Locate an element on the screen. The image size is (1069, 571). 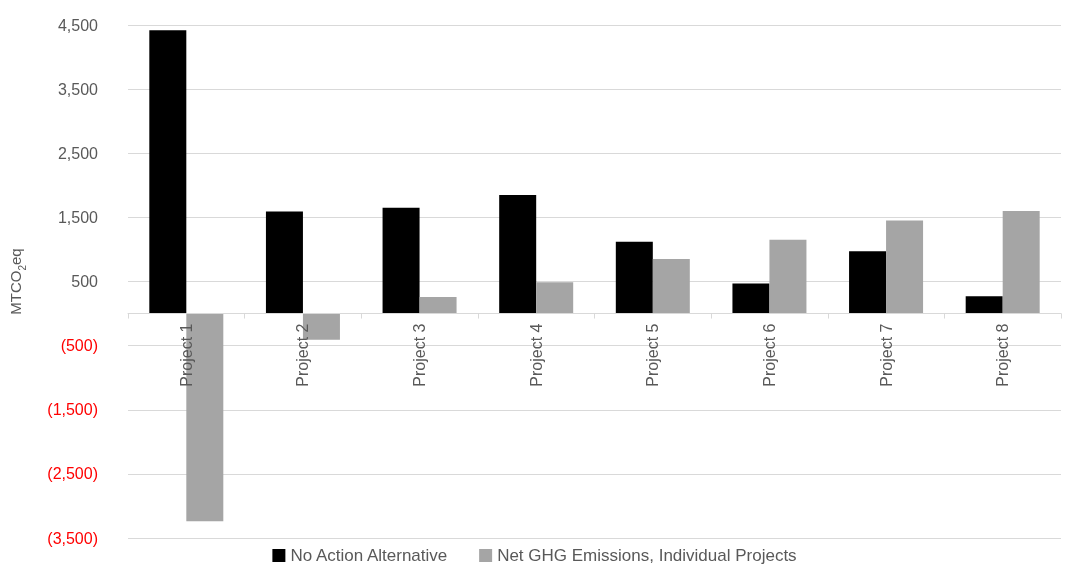
y-tick-label: 3,500 is located at coordinates (78, 89).